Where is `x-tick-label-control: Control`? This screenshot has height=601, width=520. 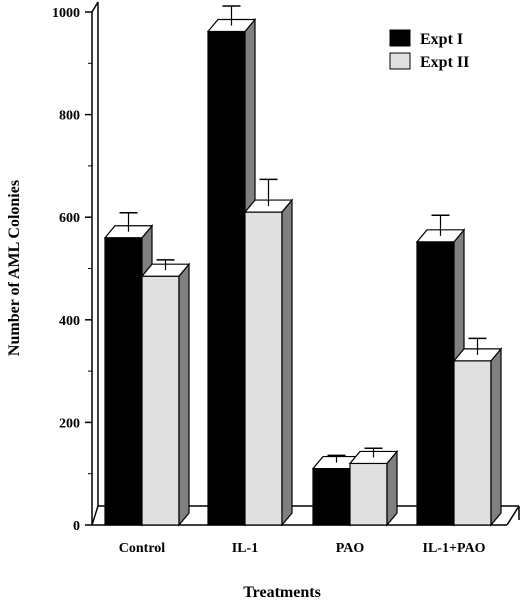
x-tick-label-control: Control is located at coordinates (142, 548).